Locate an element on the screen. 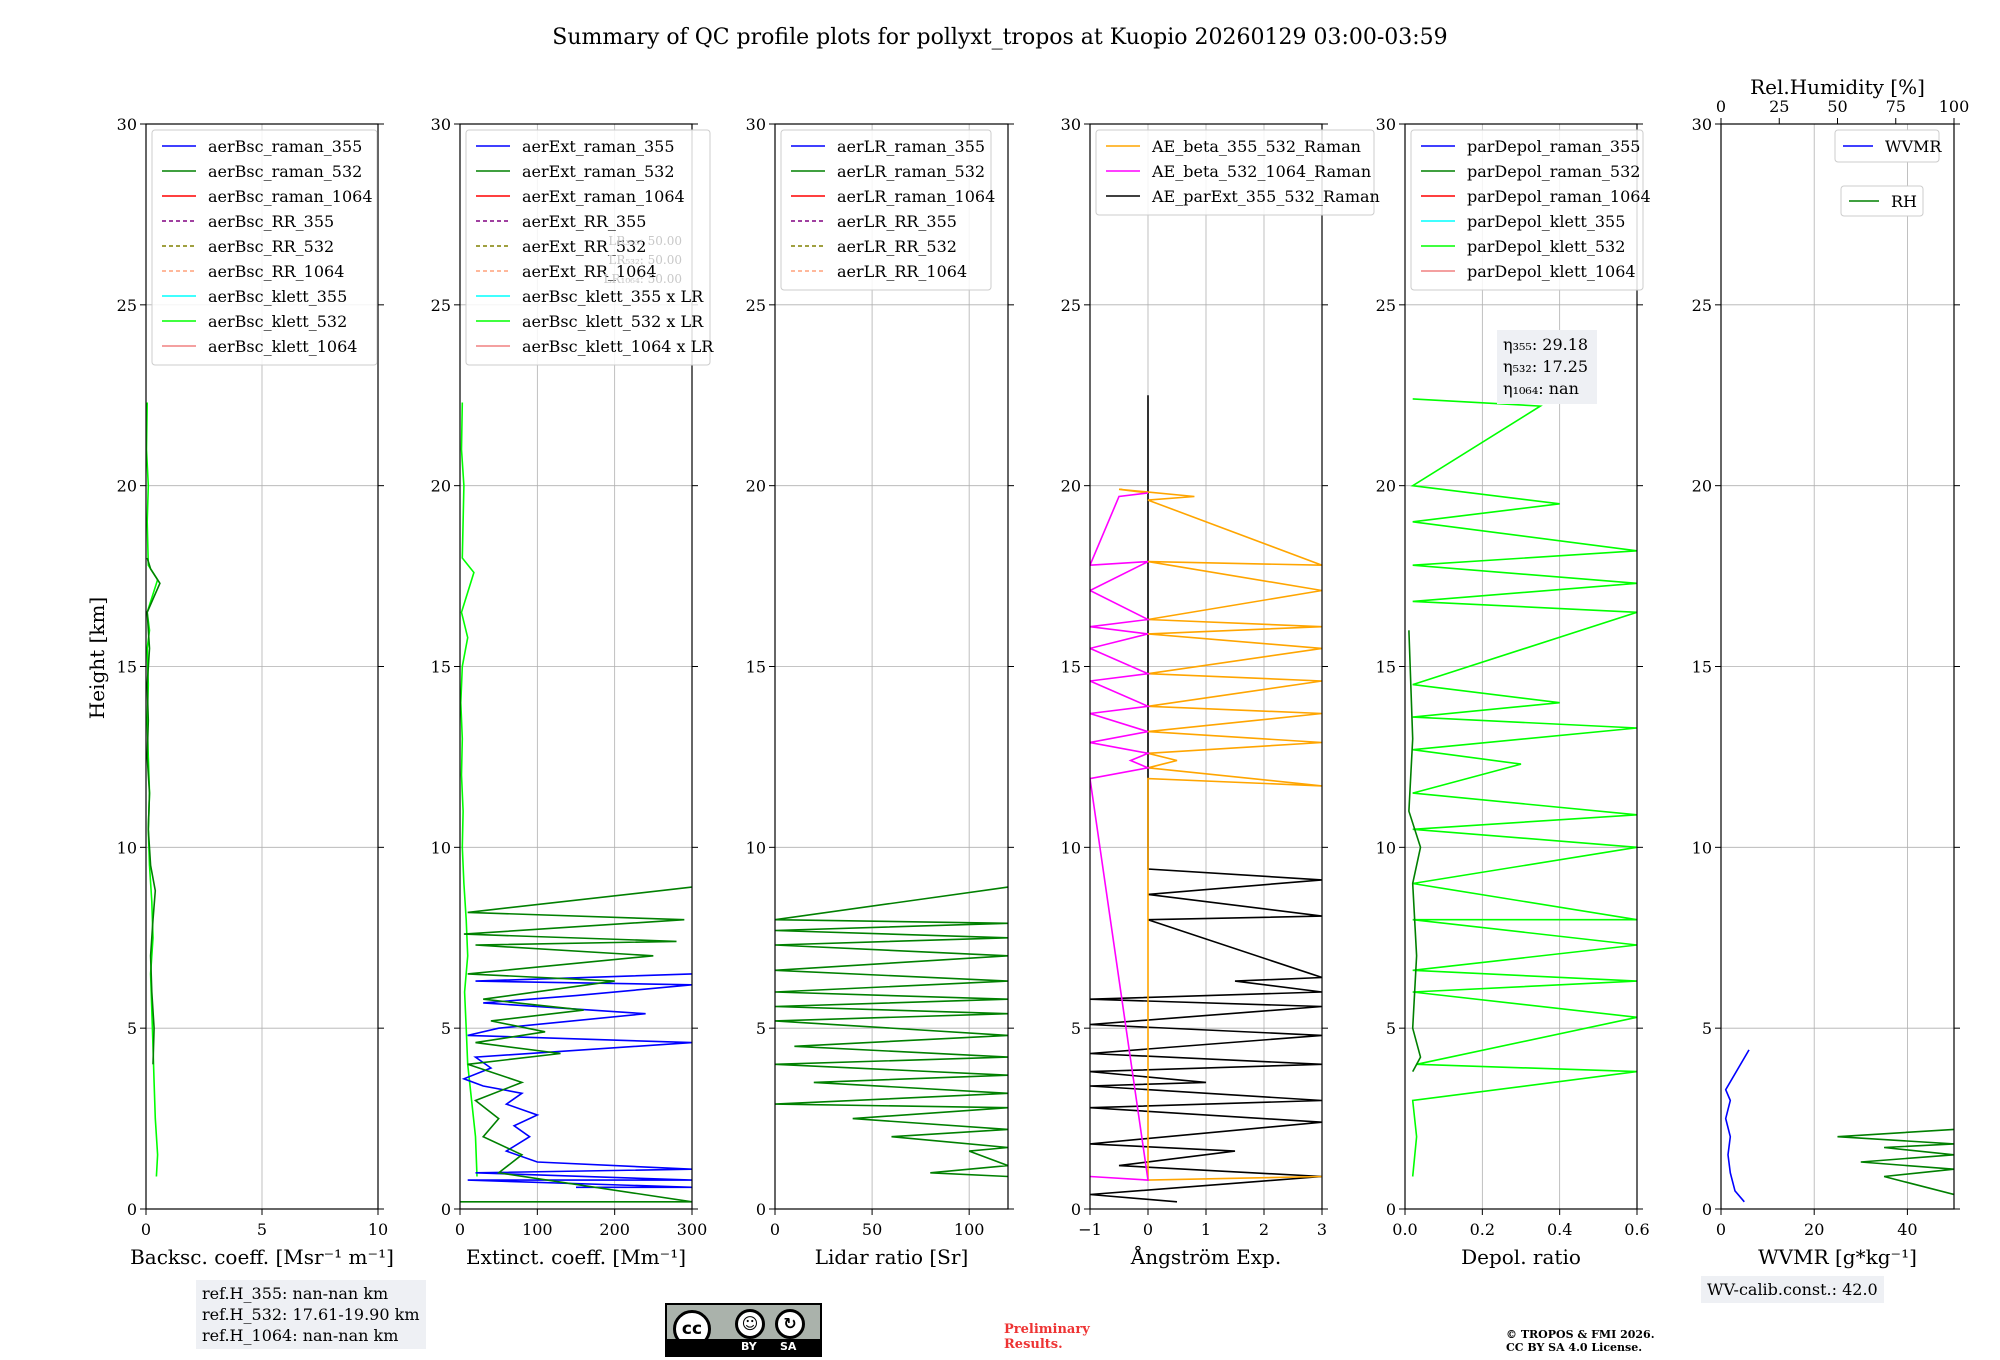 Image resolution: width=2000 pixels, height=1360 pixels. series-AE_beta_355_532_Raman is located at coordinates (1220, 834).